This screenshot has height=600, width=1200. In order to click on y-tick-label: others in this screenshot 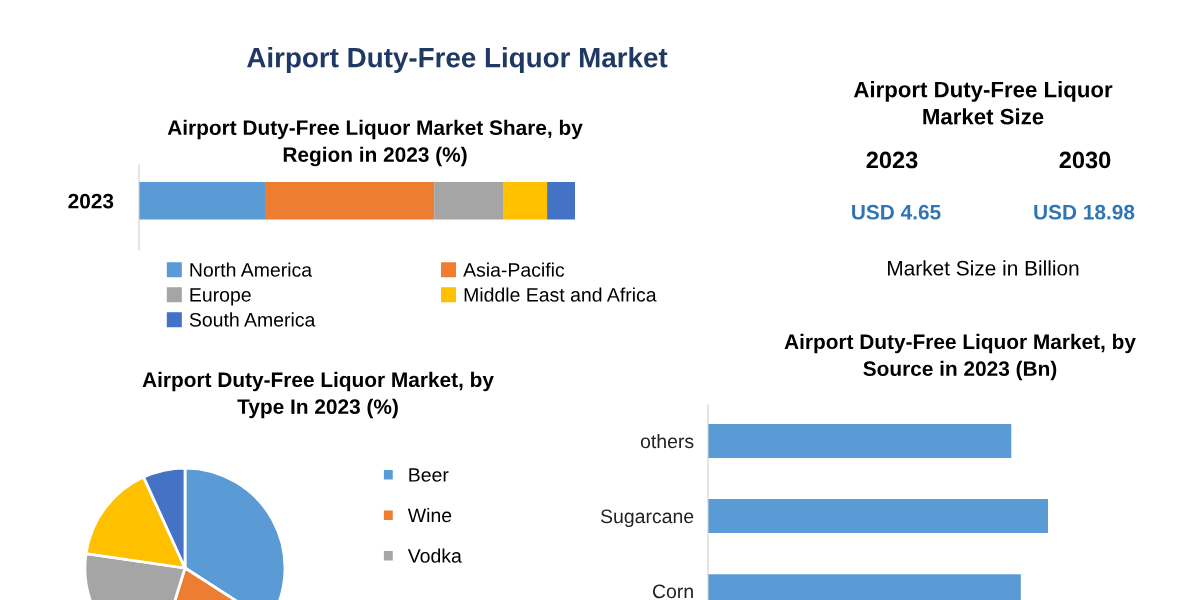, I will do `click(667, 441)`.